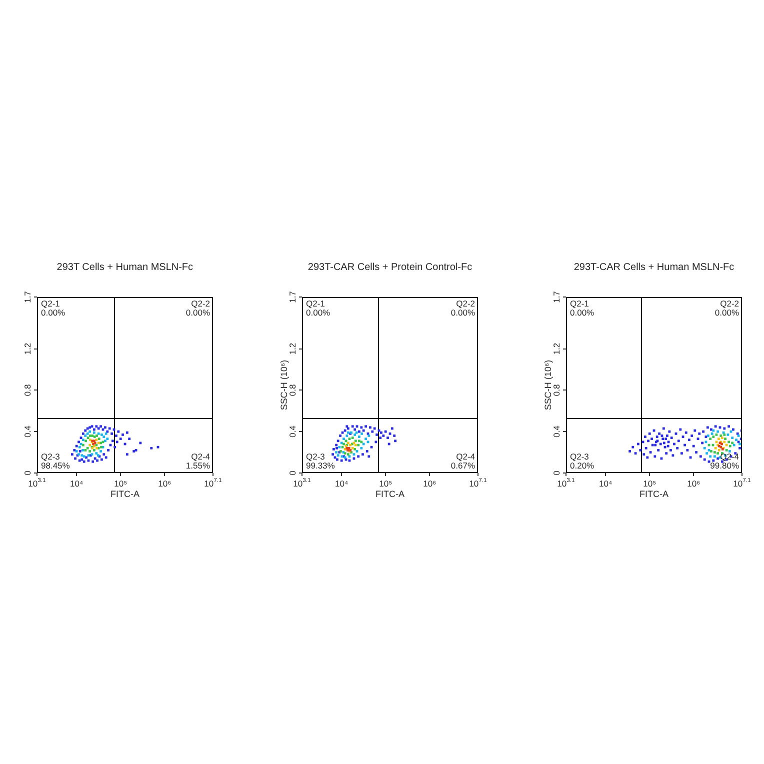 The height and width of the screenshot is (764, 764). I want to click on annotation: Q2-3 0.20%, so click(582, 460).